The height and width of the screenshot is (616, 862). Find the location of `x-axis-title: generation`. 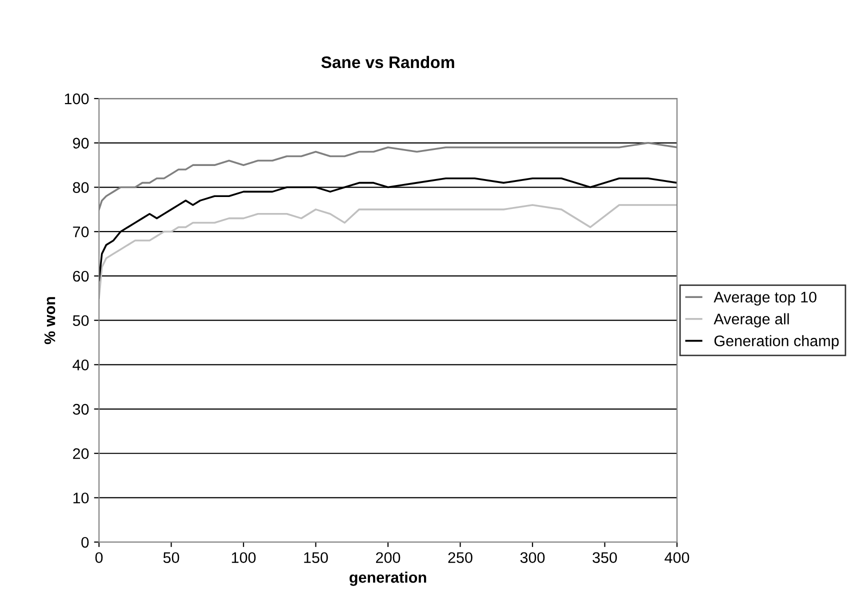

x-axis-title: generation is located at coordinates (388, 579).